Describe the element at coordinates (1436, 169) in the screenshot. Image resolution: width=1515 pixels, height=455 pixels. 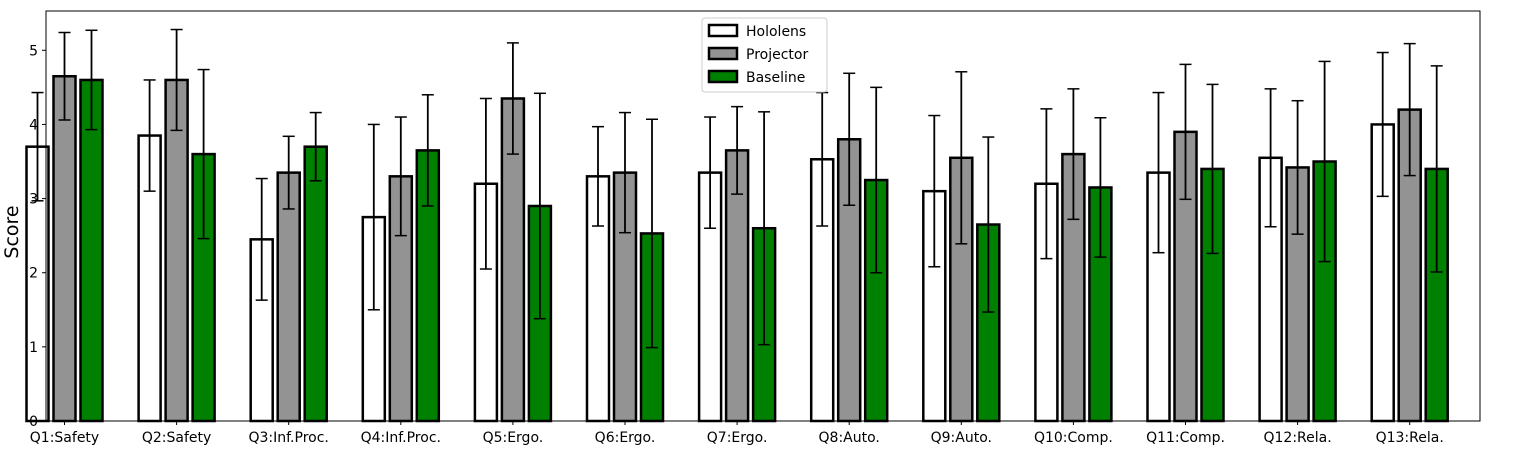
I see `errorbar-baseline-q13-rela` at that location.